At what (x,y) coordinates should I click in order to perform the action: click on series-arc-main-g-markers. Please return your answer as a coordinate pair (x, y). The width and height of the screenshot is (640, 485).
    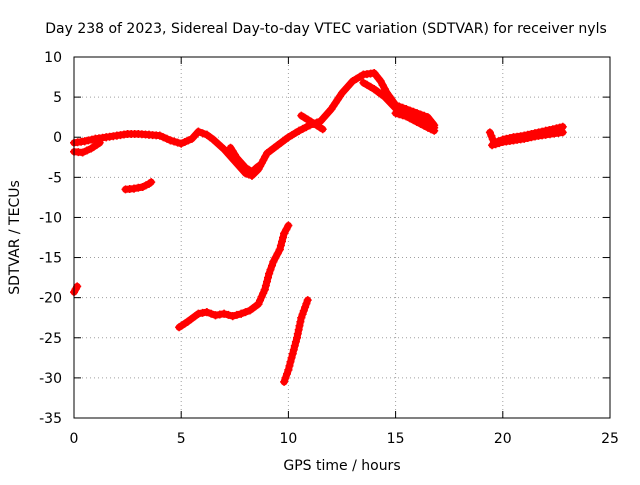
    Looking at the image, I should click on (417, 117).